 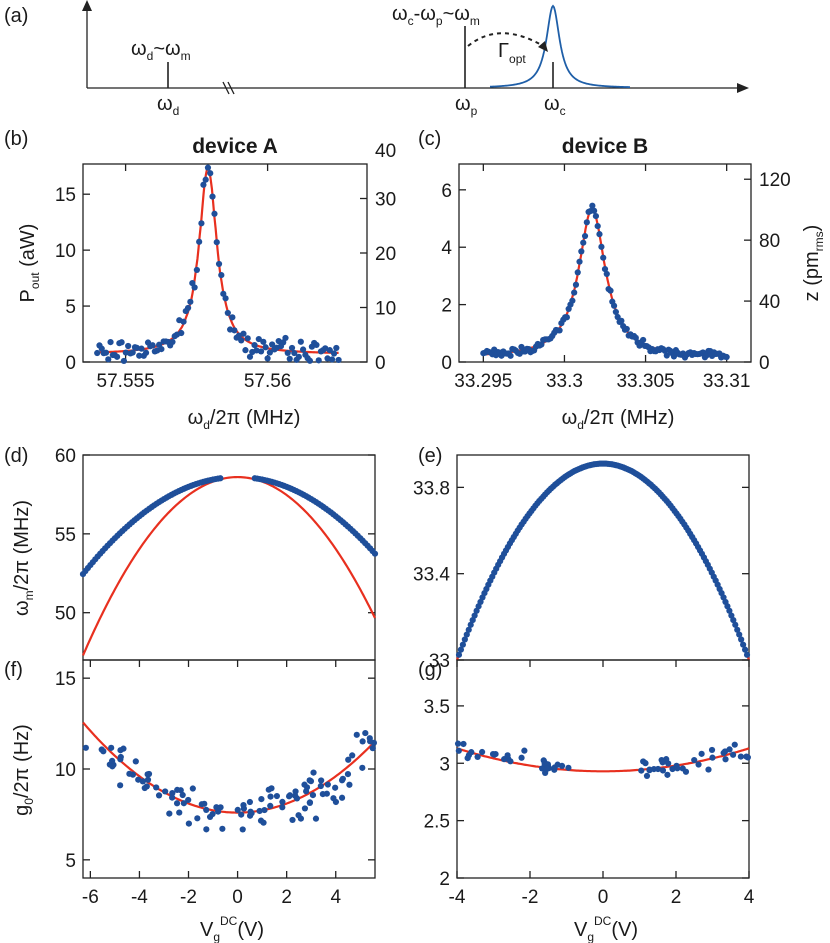 What do you see at coordinates (385, 151) in the screenshot?
I see `y2-tick-label: 40` at bounding box center [385, 151].